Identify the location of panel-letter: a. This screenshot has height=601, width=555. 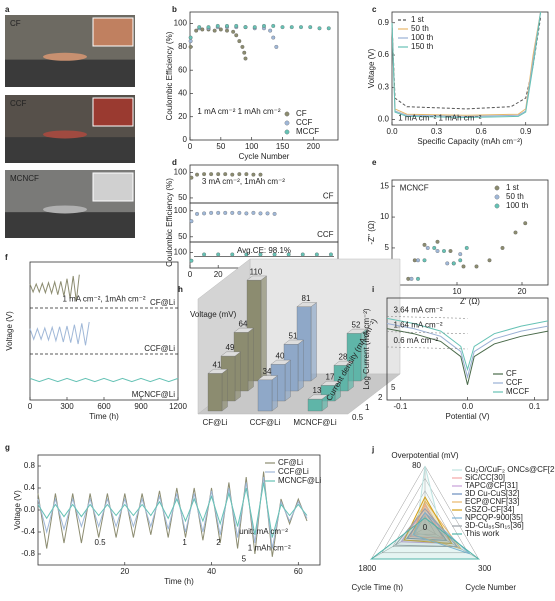
(7, 9).